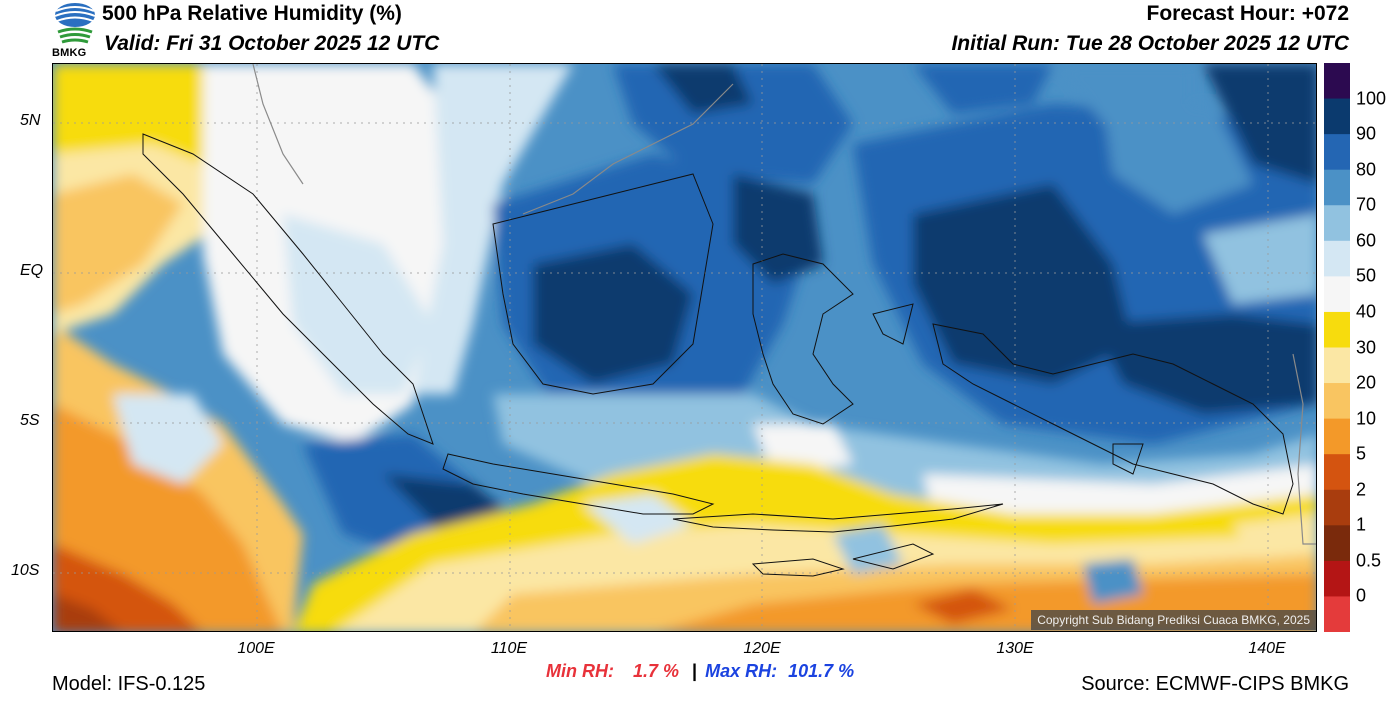 This screenshot has height=709, width=1400. I want to click on colorbar-label: 50, so click(1366, 275).